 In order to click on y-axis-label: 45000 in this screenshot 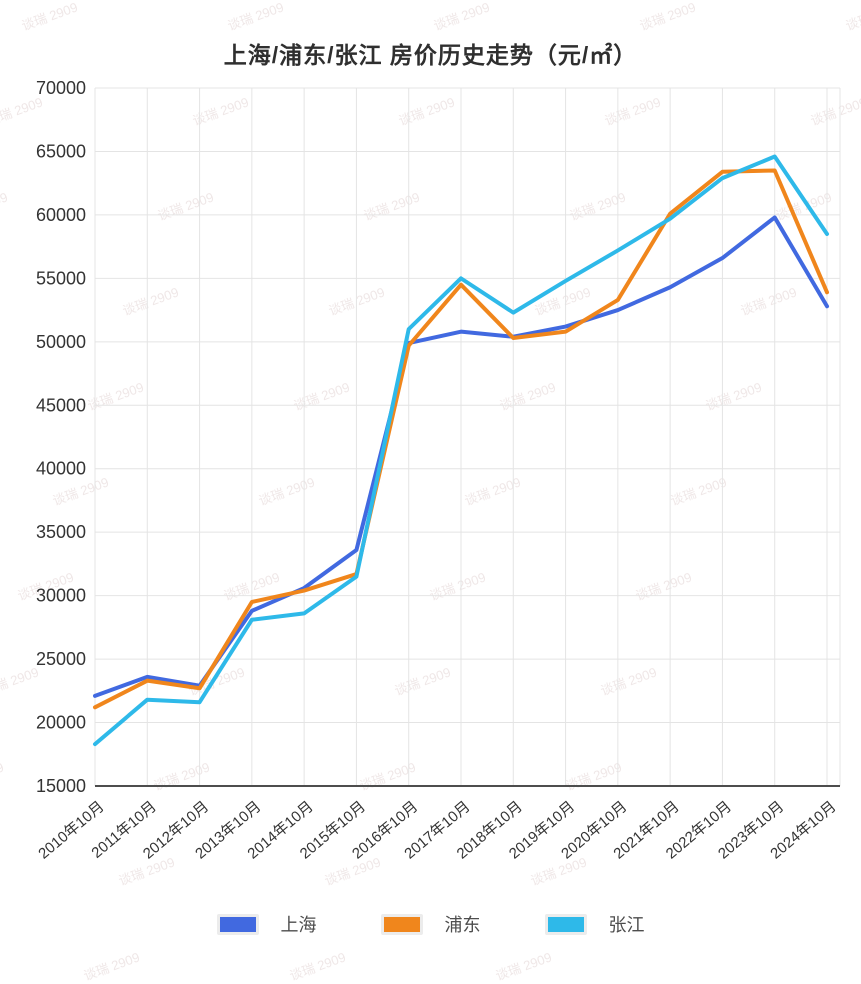, I will do `click(61, 405)`.